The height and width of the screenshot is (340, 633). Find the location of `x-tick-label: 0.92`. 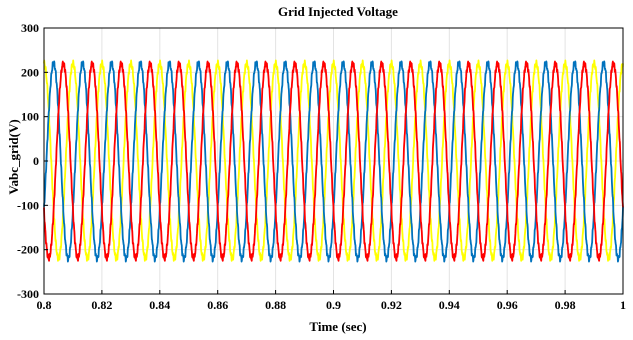

x-tick-label: 0.92 is located at coordinates (391, 305).